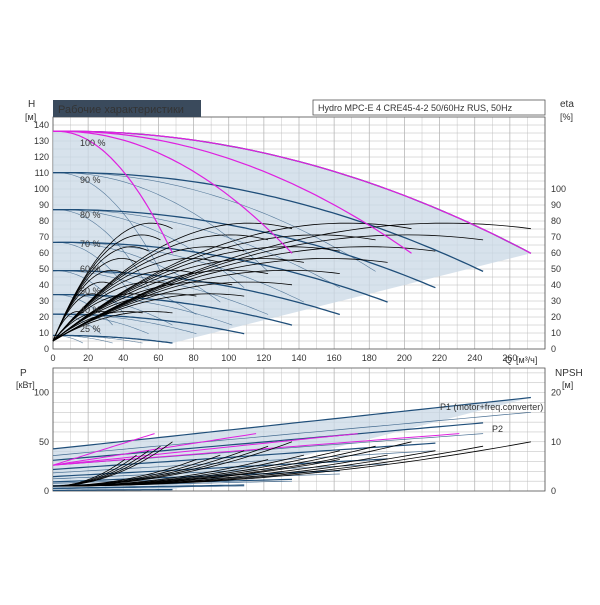 This screenshot has width=600, height=605. What do you see at coordinates (46, 491) in the screenshot?
I see `p-tick-label: 0` at bounding box center [46, 491].